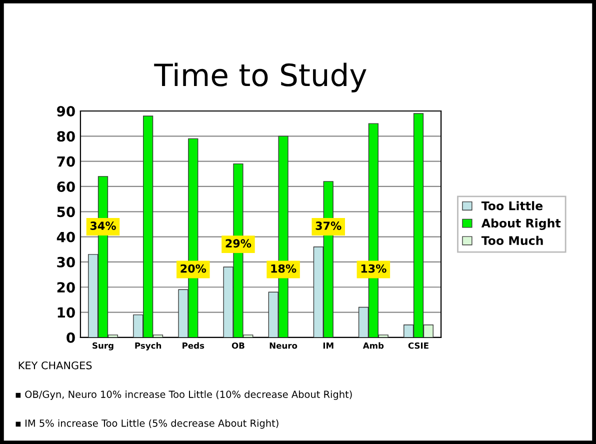  What do you see at coordinates (193, 268) in the screenshot?
I see `annotation: 20%` at bounding box center [193, 268].